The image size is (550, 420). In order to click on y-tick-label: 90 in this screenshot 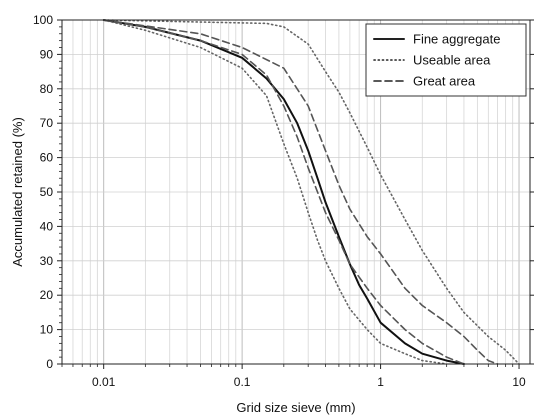, I will do `click(47, 54)`.